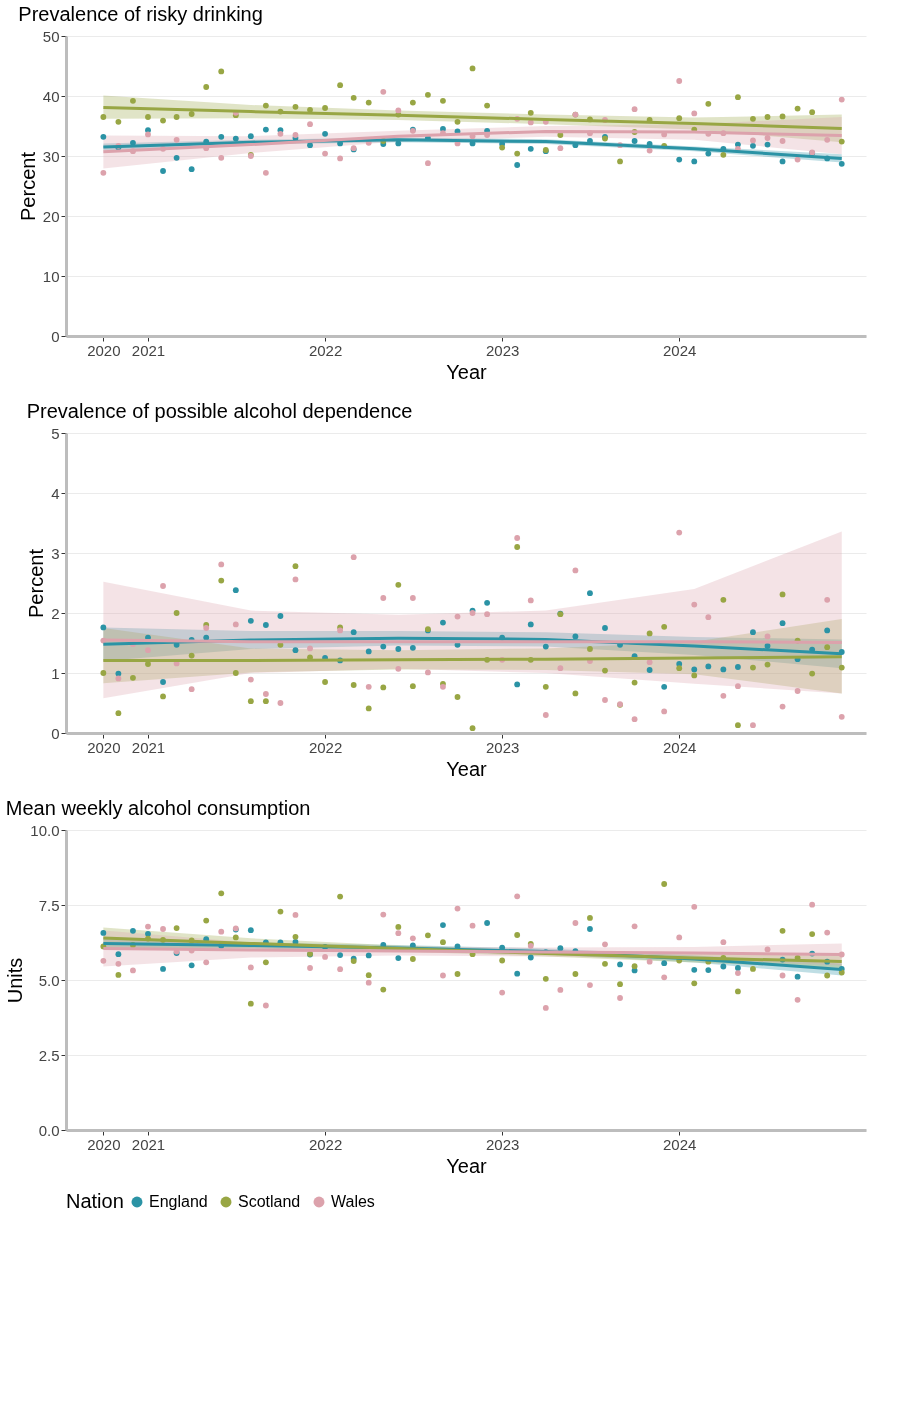 This screenshot has width=913, height=1411. Describe the element at coordinates (55, 553) in the screenshot. I see `y-tick-label: 3` at that location.